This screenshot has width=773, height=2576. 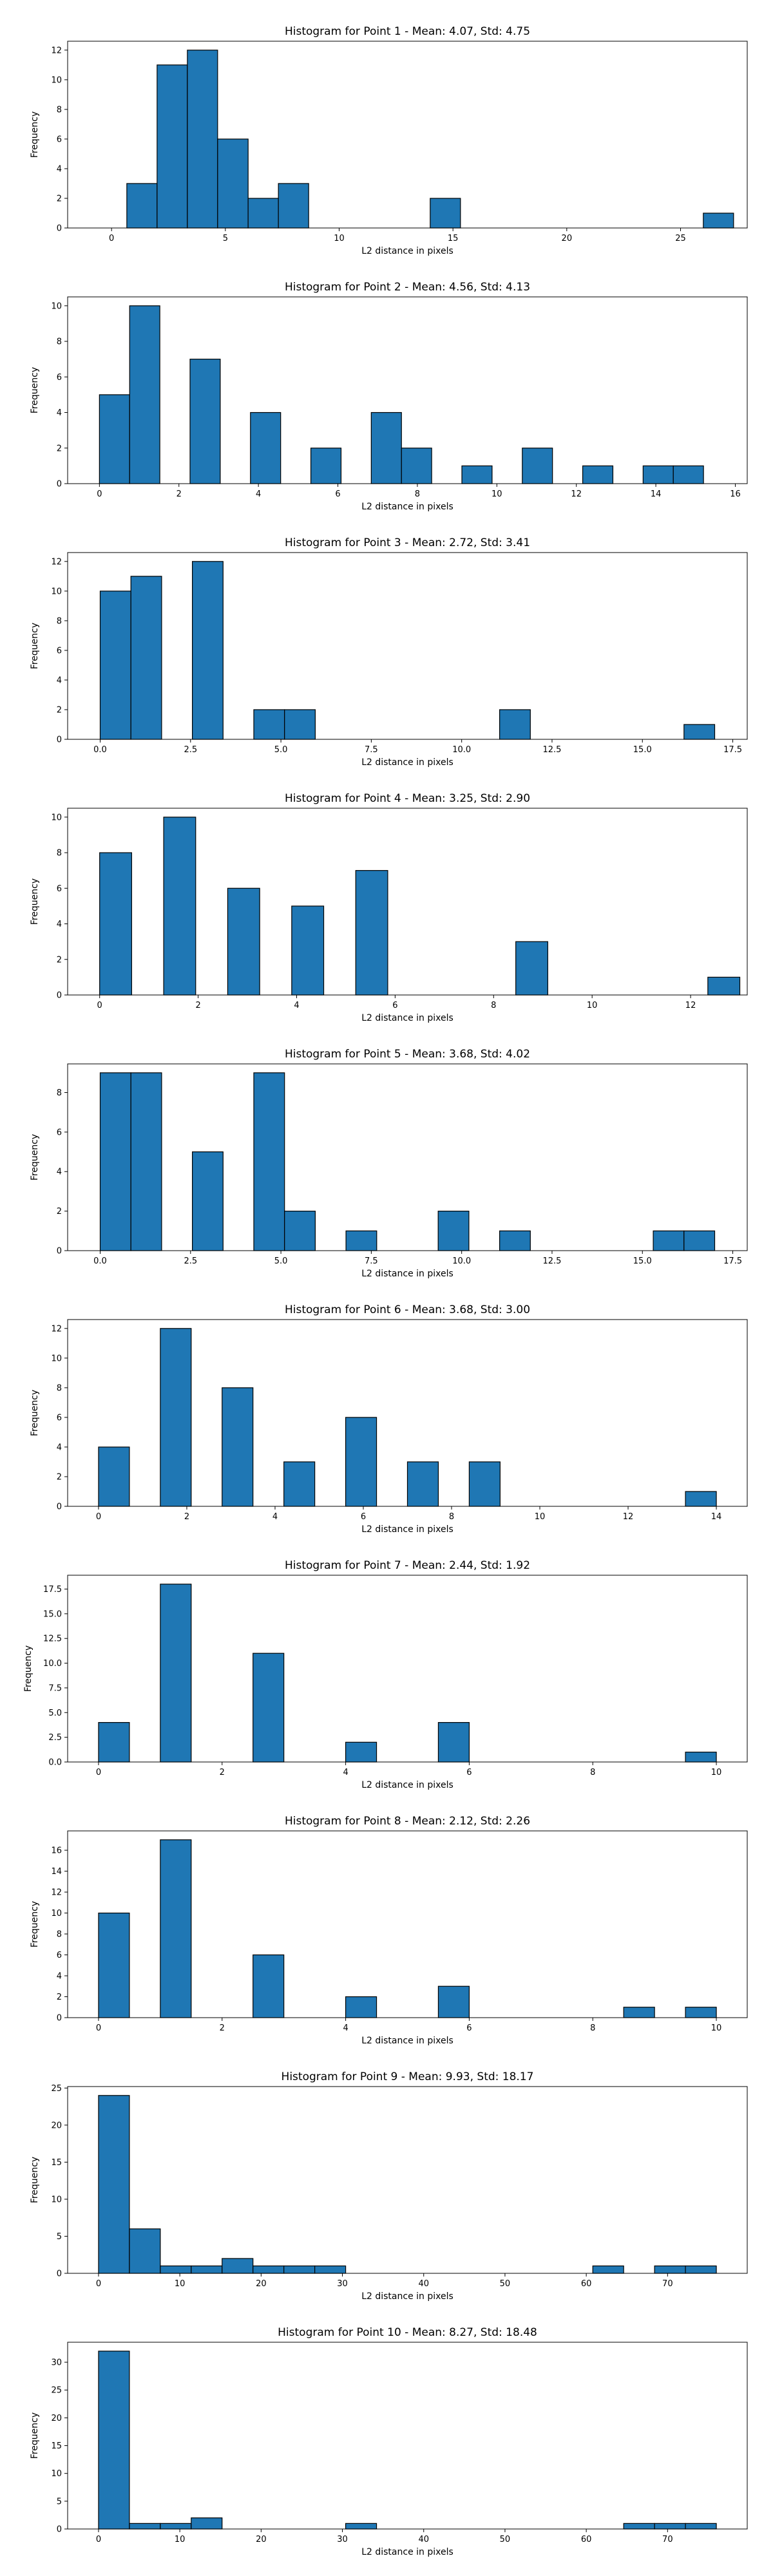 I want to click on y-tick-label: 4, so click(x=59, y=169).